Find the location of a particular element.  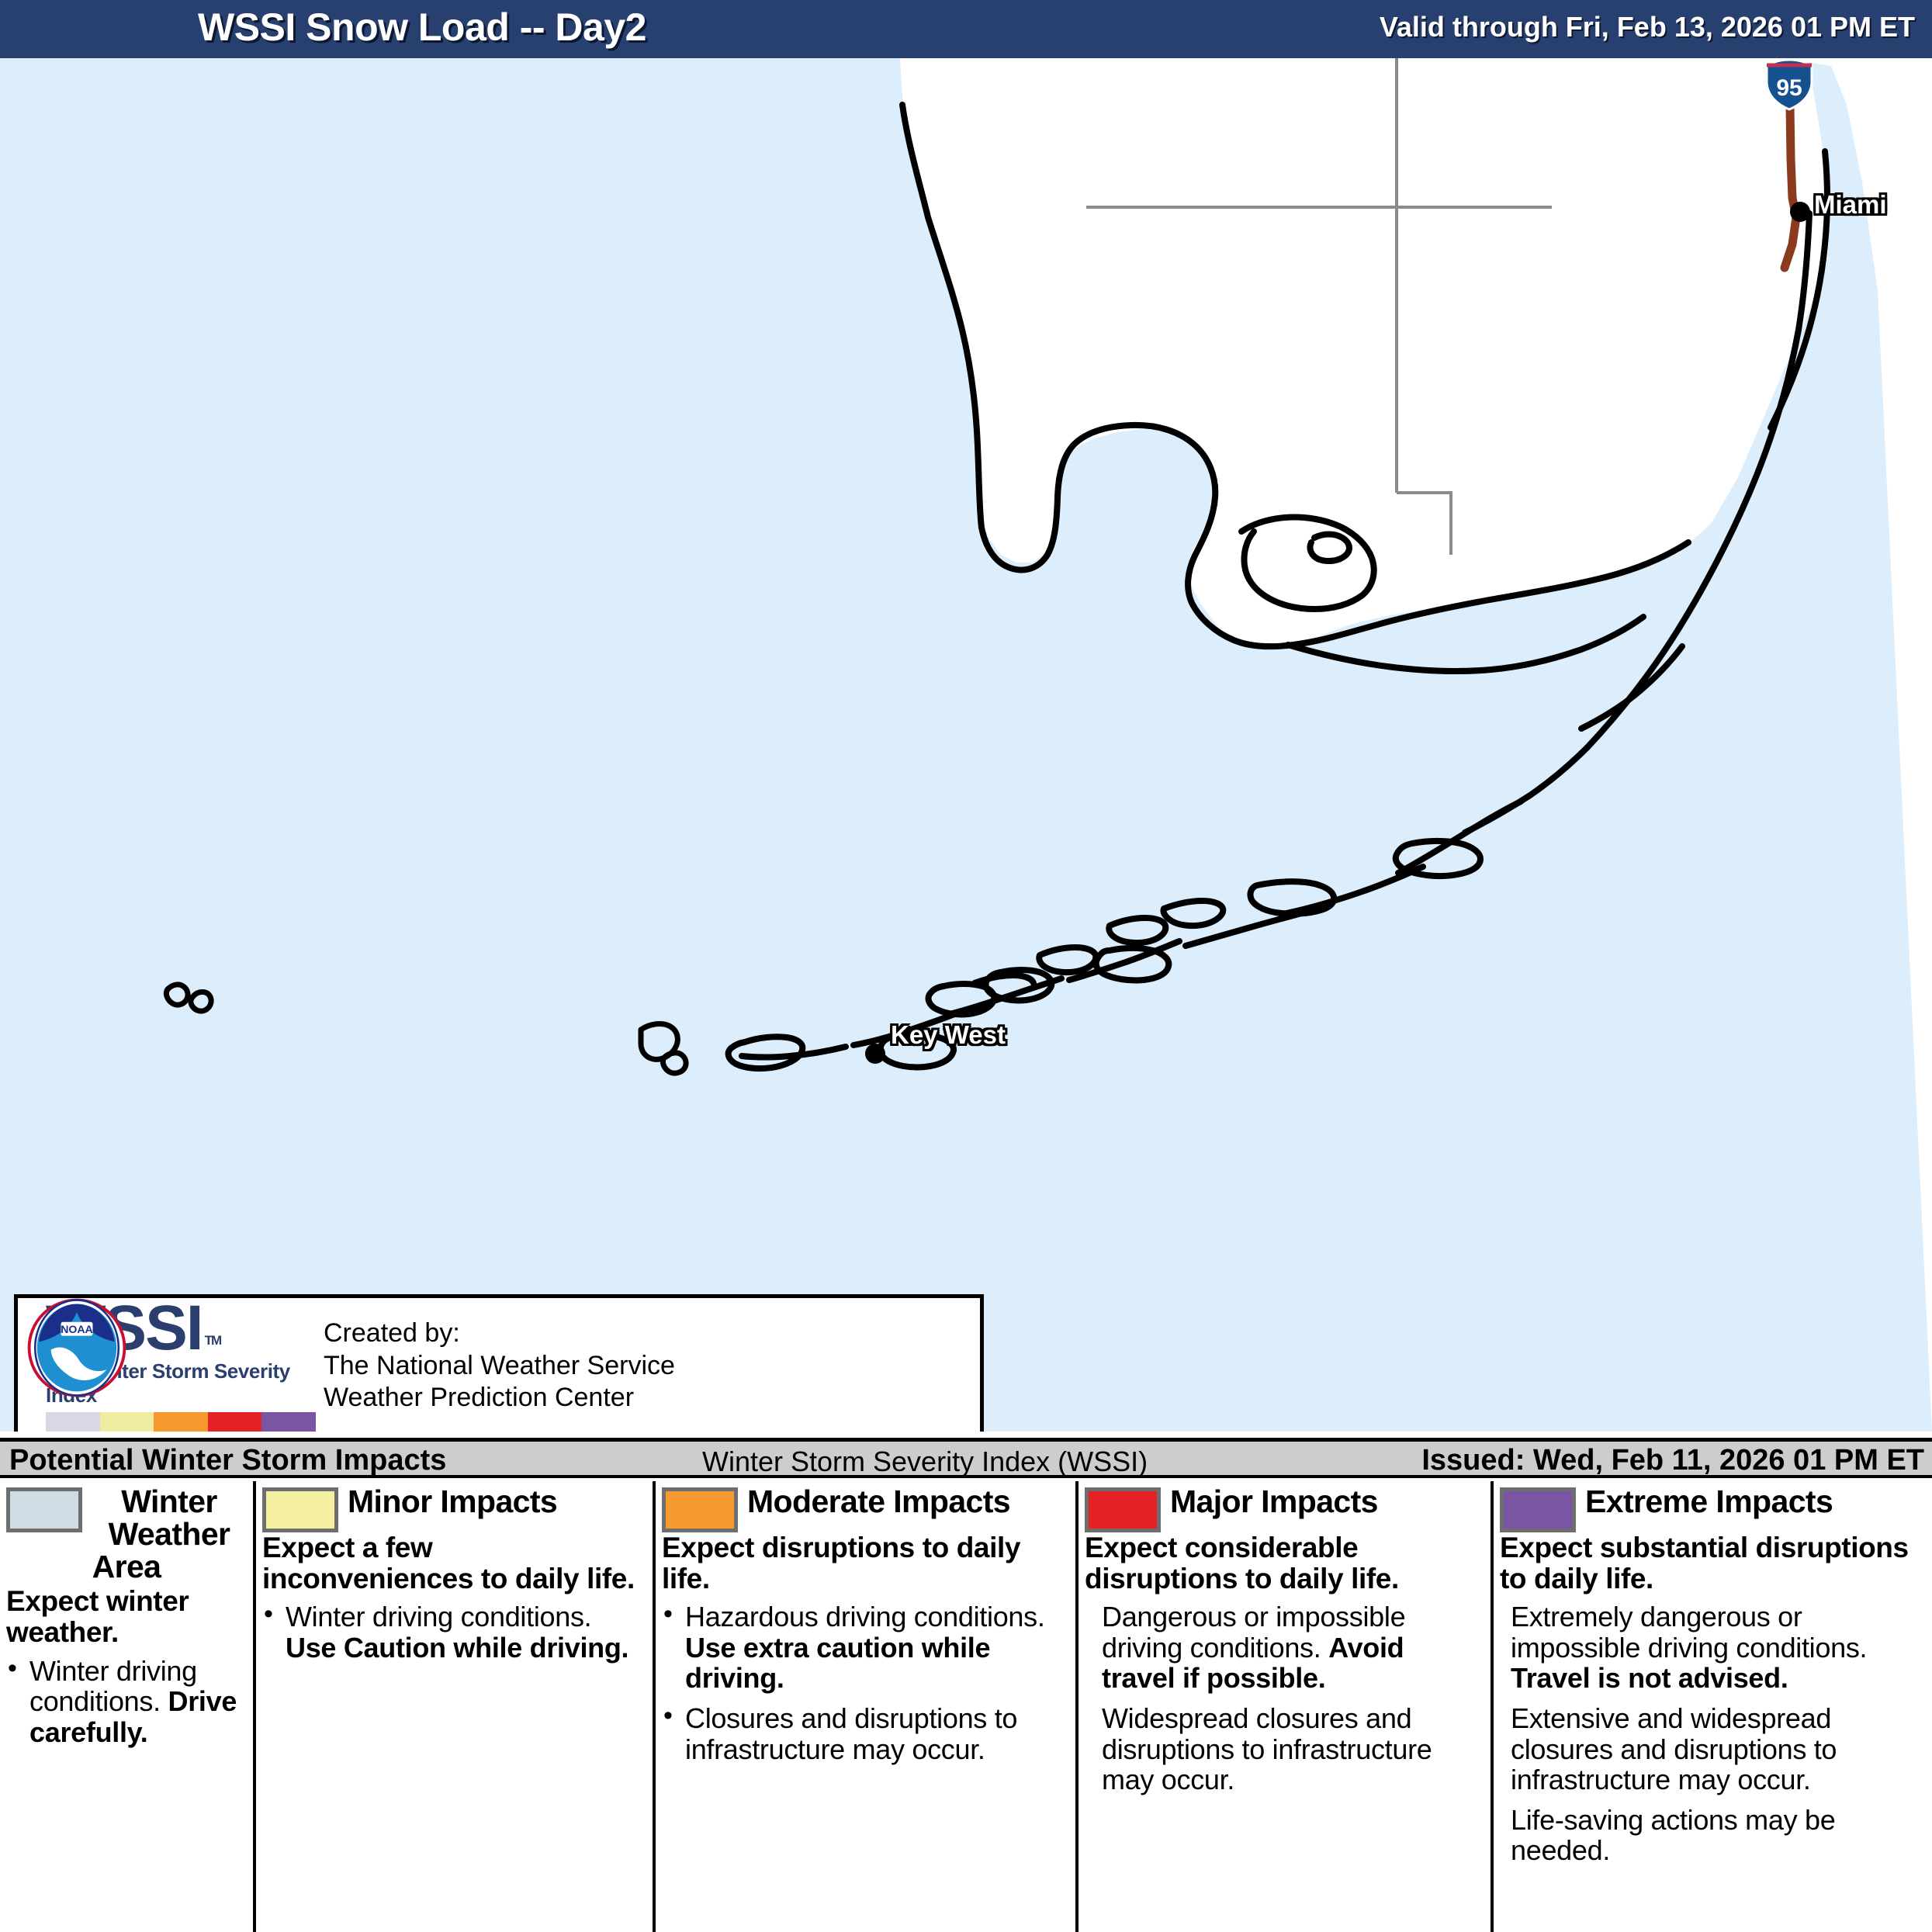

noaa-seal-icon: NOAA is located at coordinates (76, 1348).